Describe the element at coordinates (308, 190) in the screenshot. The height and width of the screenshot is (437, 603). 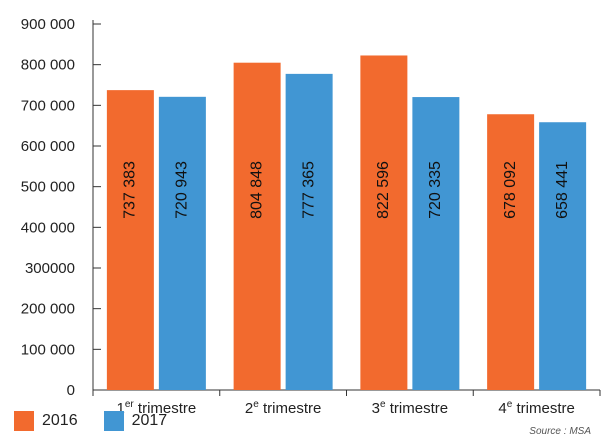
I see `data-label: 777 365` at that location.